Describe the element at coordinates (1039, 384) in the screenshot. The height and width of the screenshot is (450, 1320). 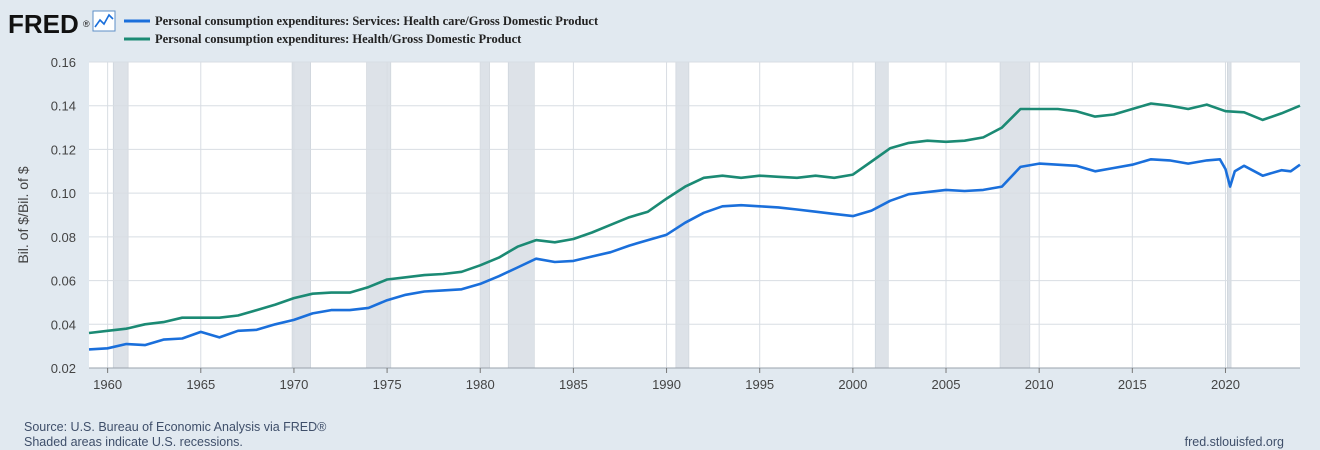
I see `x-tick-label: 2010` at that location.